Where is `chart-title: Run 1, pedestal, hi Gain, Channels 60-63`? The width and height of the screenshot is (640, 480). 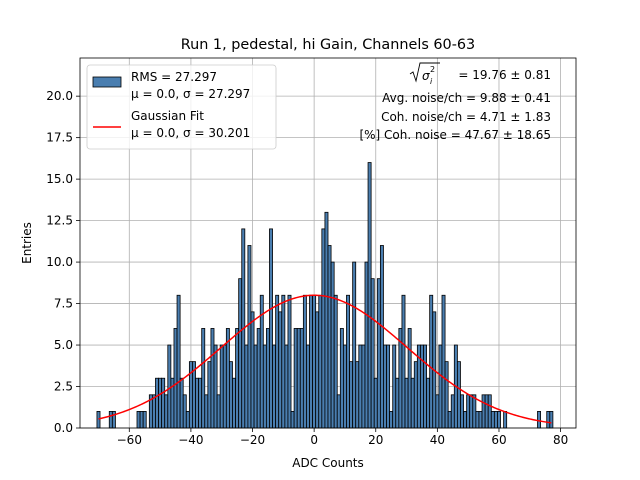
chart-title: Run 1, pedestal, hi Gain, Channels 60-63 is located at coordinates (328, 45).